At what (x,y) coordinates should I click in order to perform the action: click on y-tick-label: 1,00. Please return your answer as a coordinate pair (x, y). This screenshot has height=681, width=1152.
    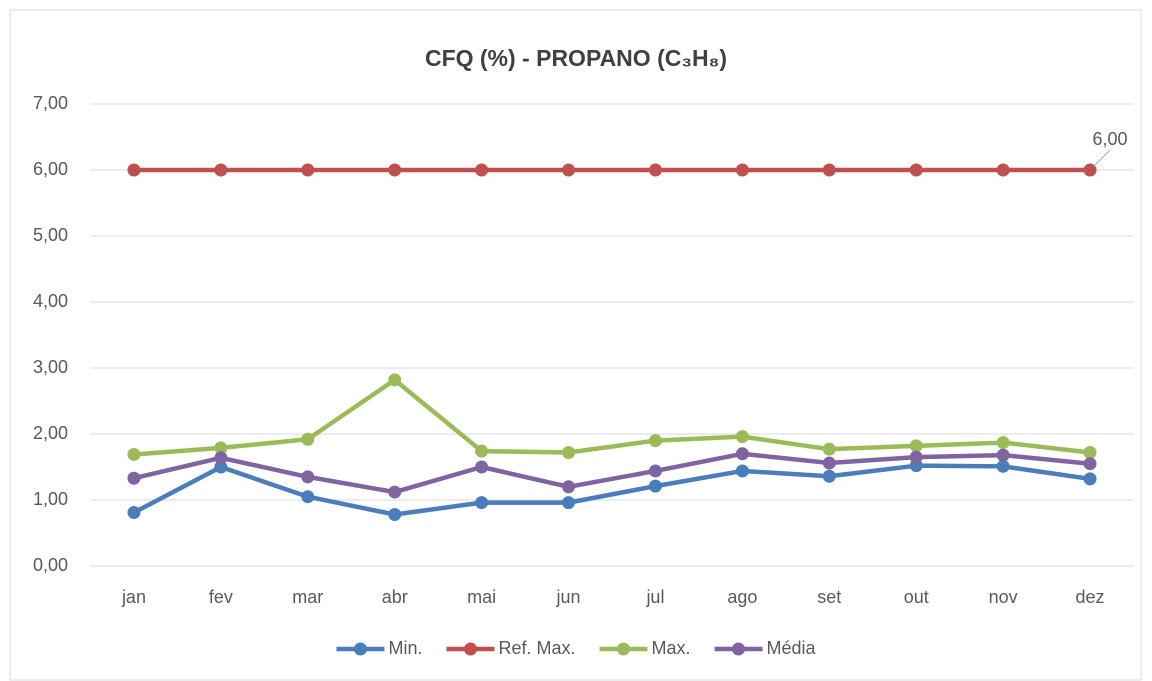
    Looking at the image, I should click on (50, 499).